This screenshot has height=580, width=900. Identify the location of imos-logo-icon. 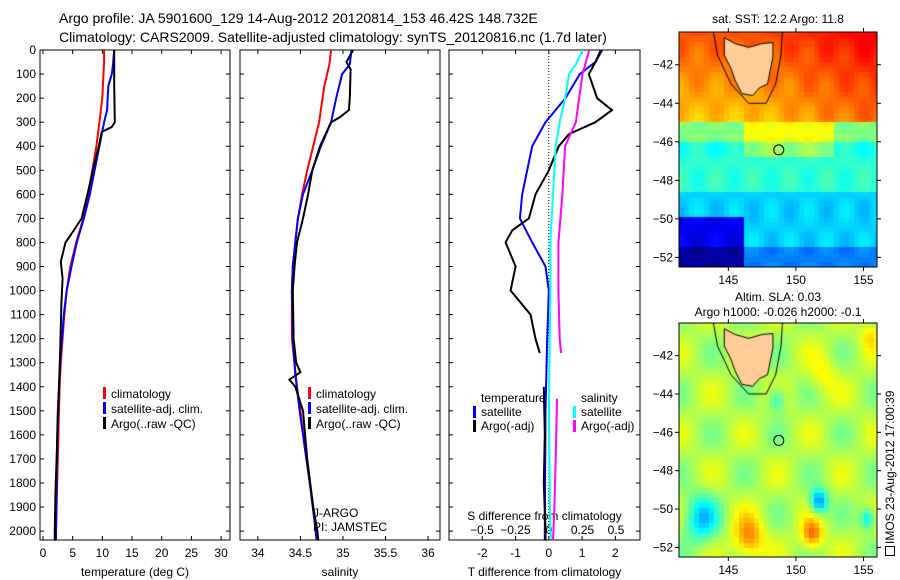
(890, 551).